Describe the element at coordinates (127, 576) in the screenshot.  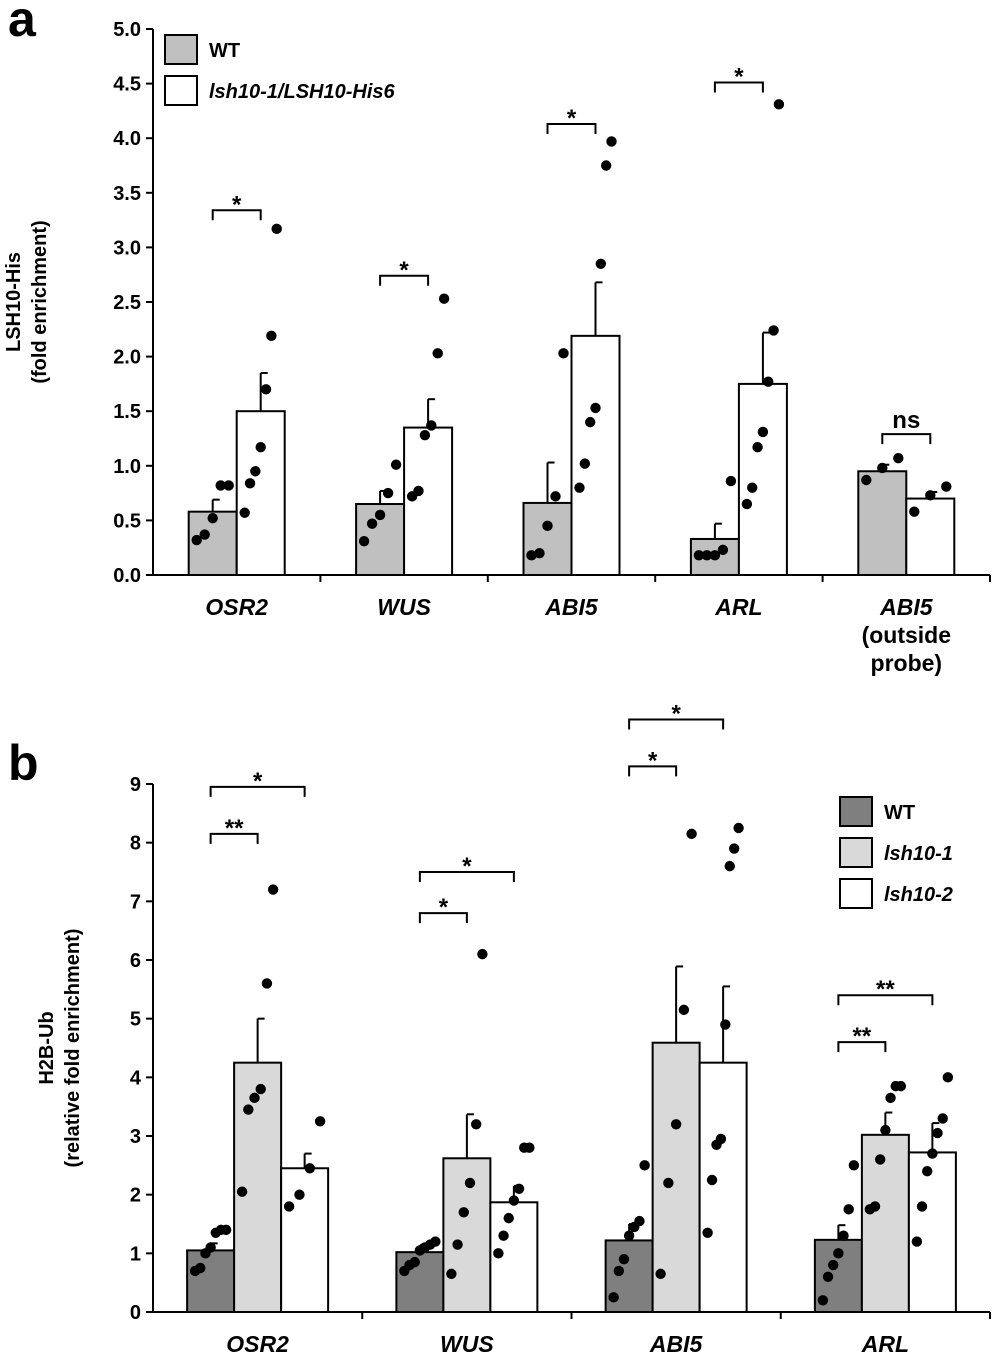
I see `y-tick-label: 0.0` at that location.